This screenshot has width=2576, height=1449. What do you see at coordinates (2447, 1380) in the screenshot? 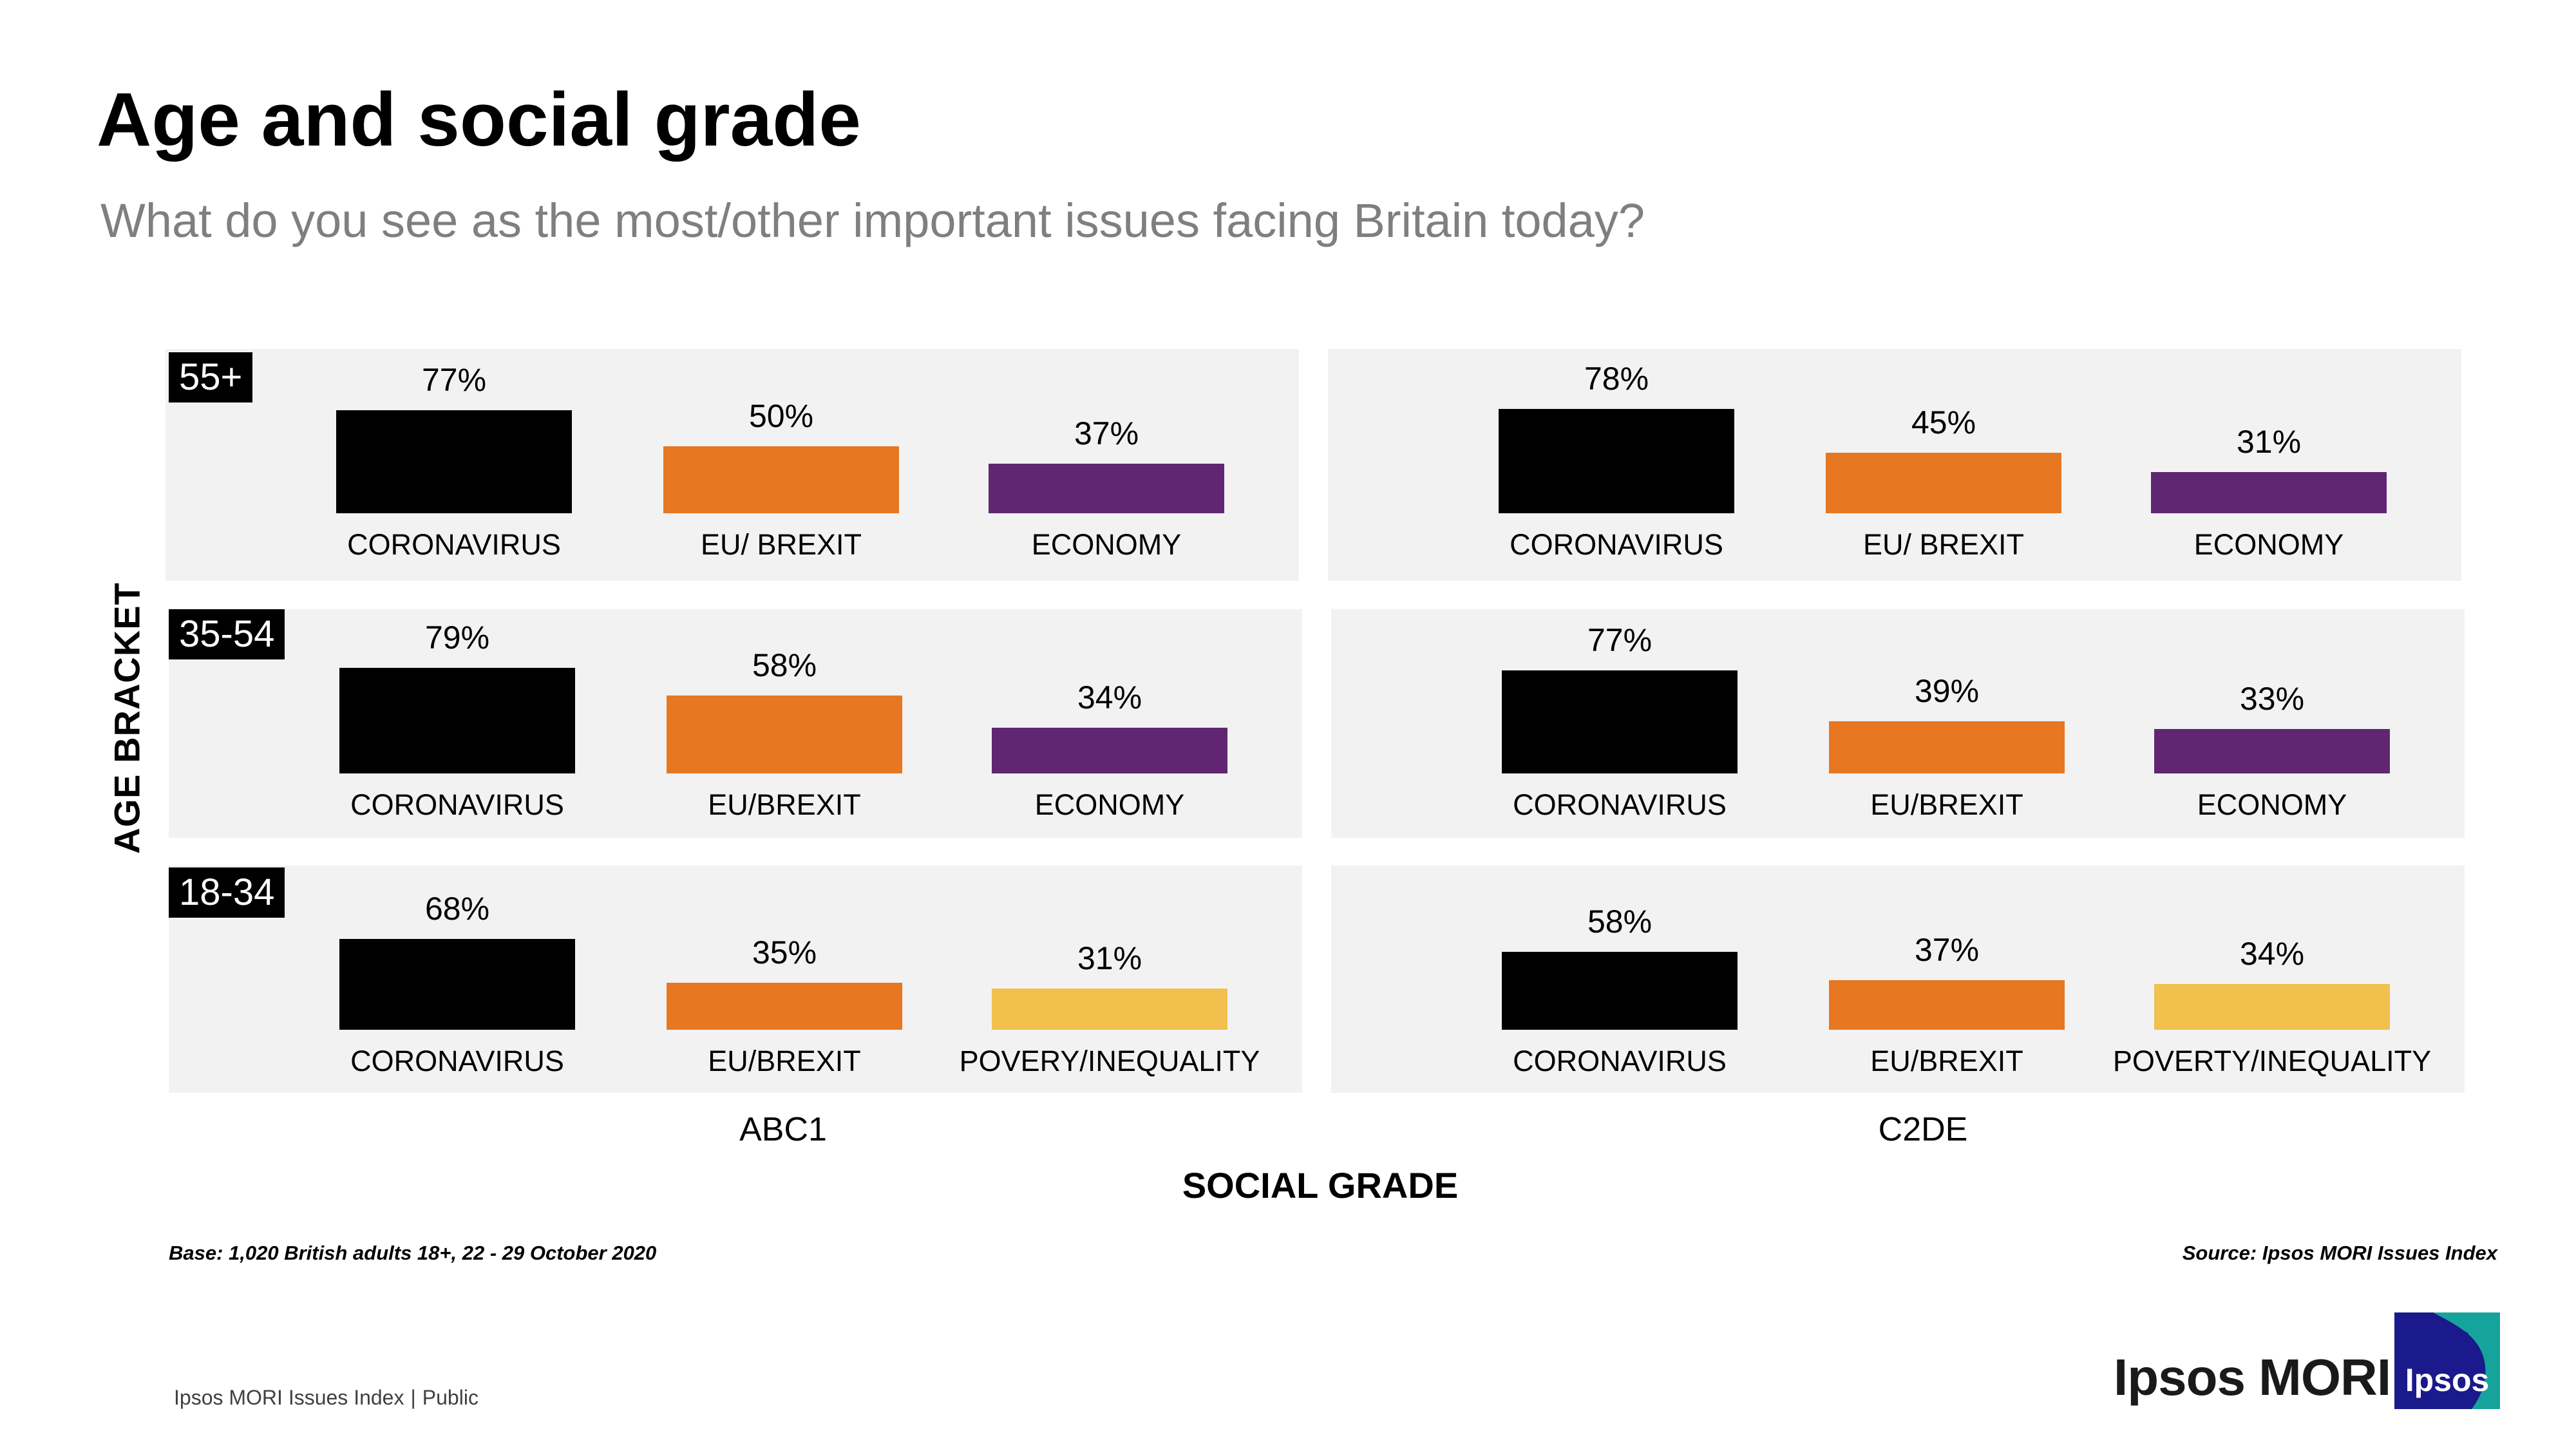
I see `logo-text: Ipsos` at bounding box center [2447, 1380].